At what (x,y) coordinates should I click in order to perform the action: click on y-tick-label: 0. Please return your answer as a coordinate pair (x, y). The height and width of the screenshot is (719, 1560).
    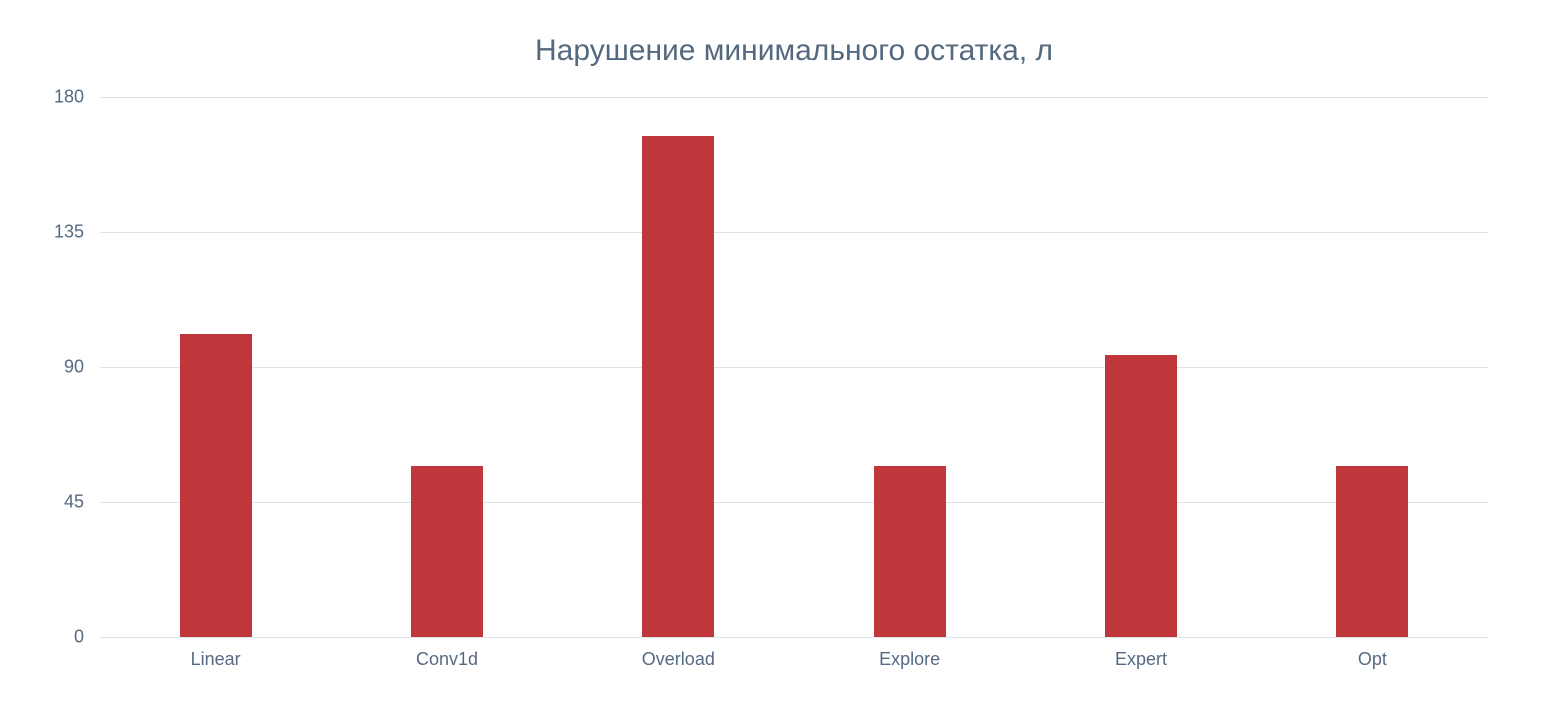
    Looking at the image, I should click on (78, 636).